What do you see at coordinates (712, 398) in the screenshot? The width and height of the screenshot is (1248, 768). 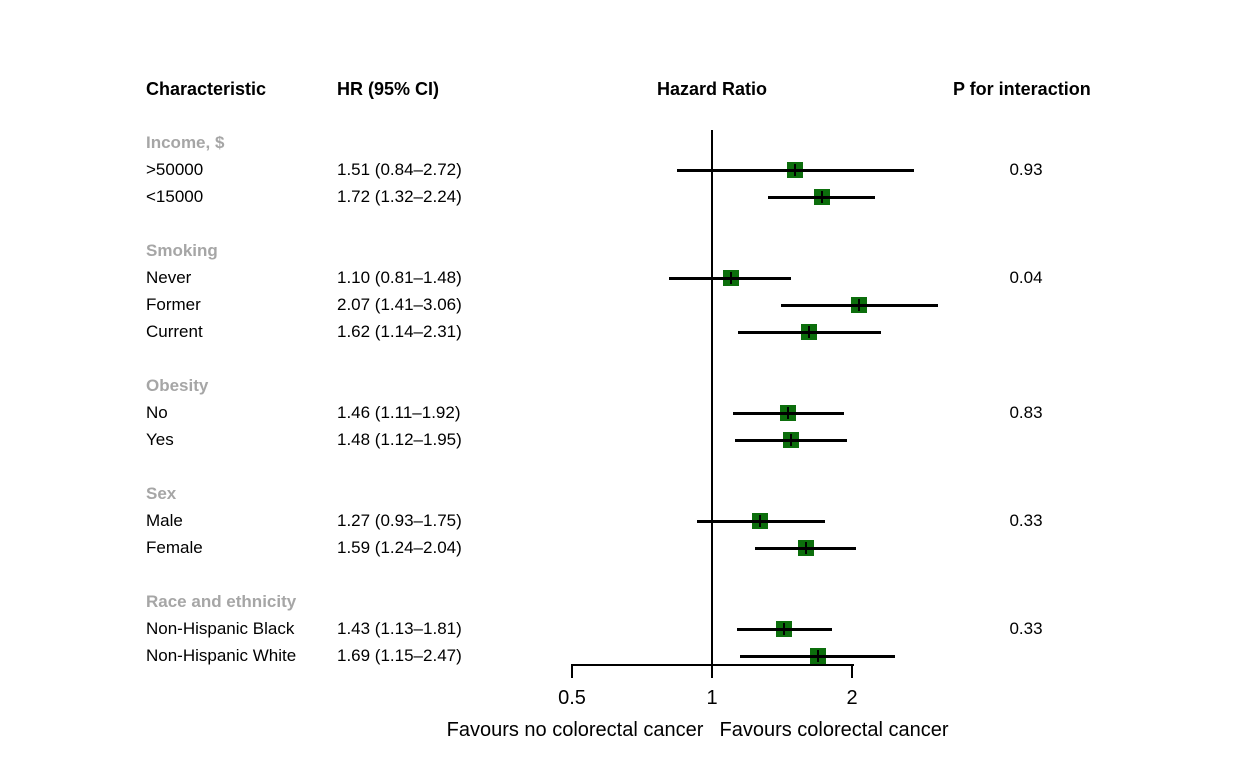 I see `reference-line` at bounding box center [712, 398].